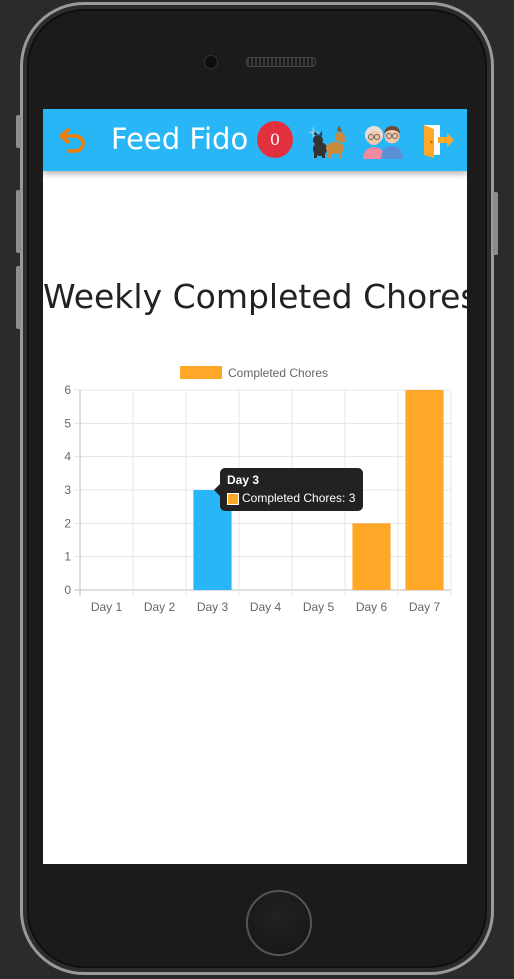 The width and height of the screenshot is (514, 979). Describe the element at coordinates (67, 557) in the screenshot. I see `y-tick-label: 1` at that location.